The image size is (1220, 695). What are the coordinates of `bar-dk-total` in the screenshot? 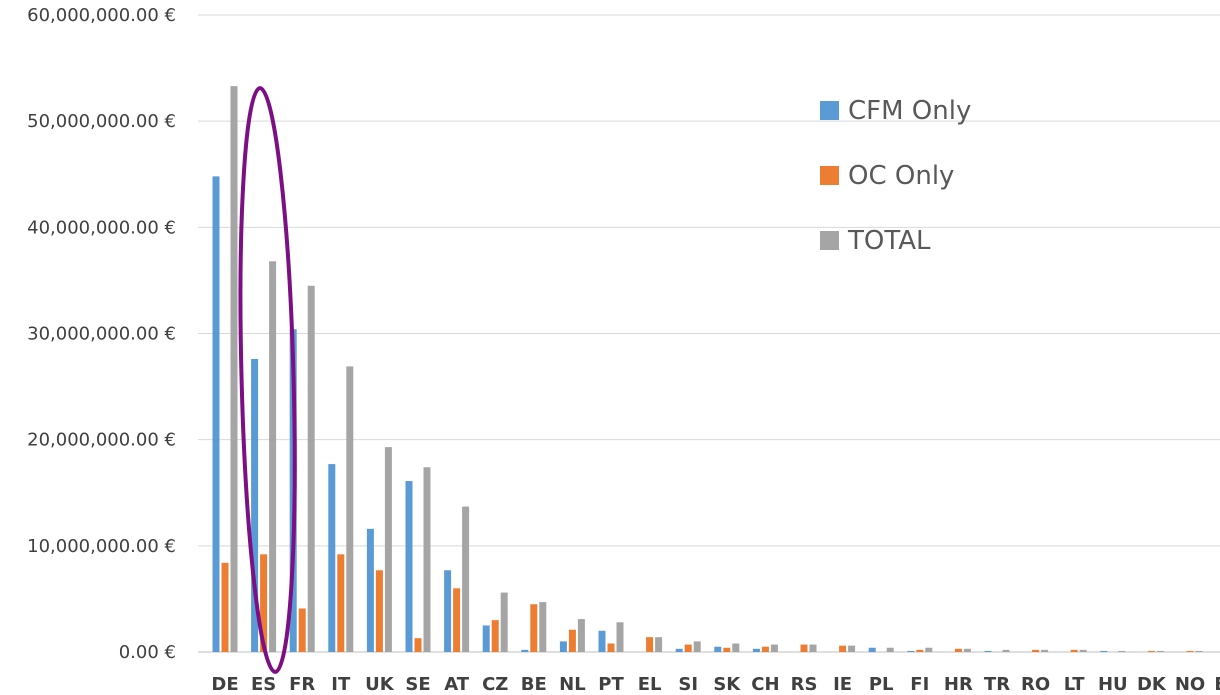 It's located at (1160, 651).